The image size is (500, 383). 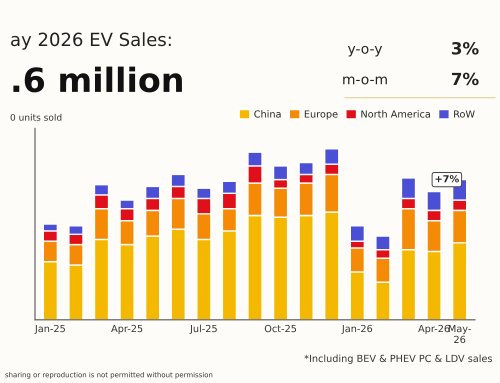 What do you see at coordinates (321, 115) in the screenshot?
I see `legend-label: Europe` at bounding box center [321, 115].